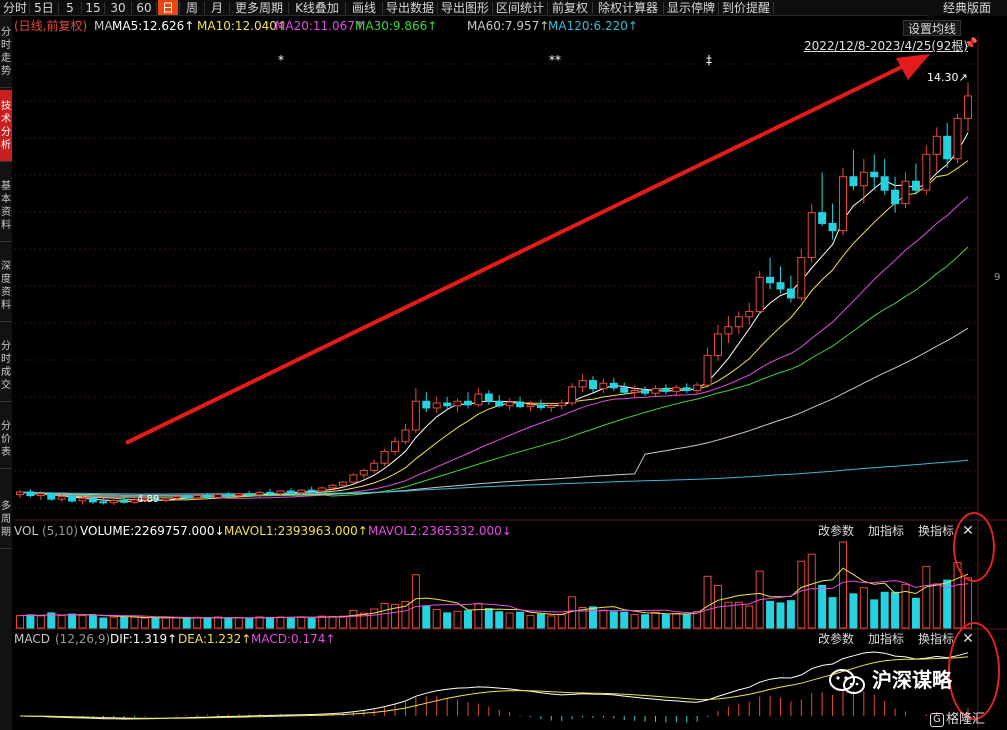 The image size is (1007, 730). I want to click on toolbar-item: 显示停牌, so click(690, 8).